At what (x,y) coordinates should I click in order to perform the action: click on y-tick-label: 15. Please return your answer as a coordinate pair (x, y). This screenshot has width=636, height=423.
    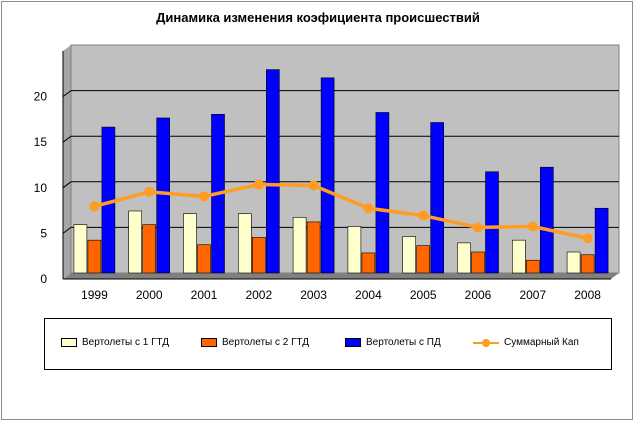
    Looking at the image, I should click on (41, 142).